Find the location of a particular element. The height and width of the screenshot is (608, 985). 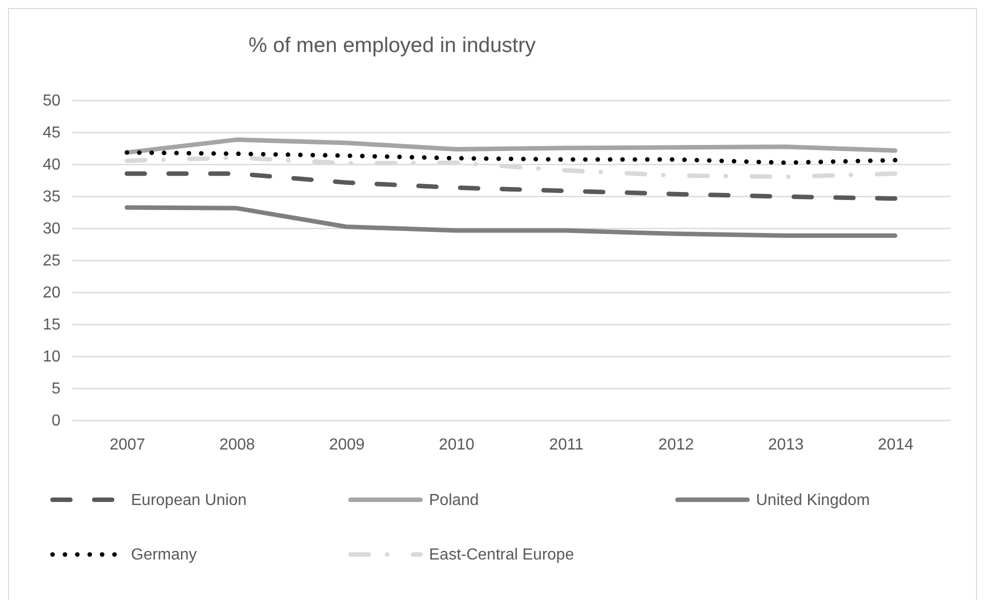

y-tick-label: 30 is located at coordinates (51, 229).